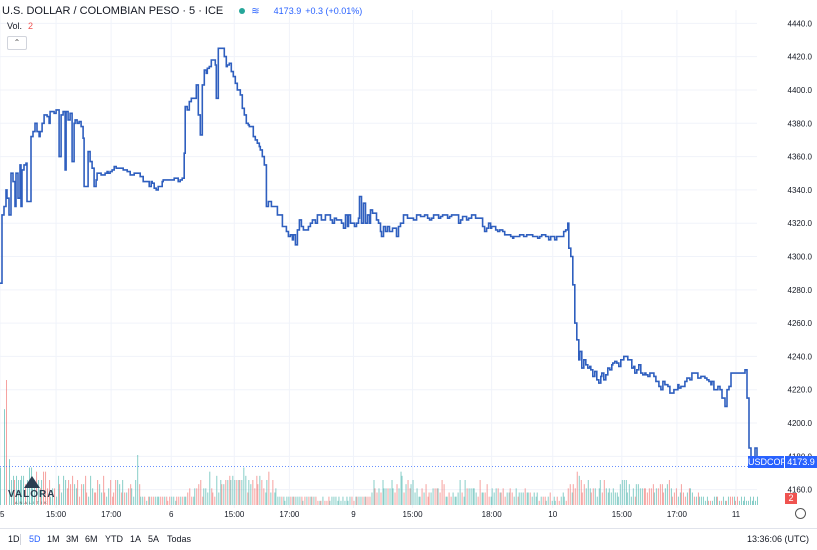 This screenshot has height=550, width=817. What do you see at coordinates (136, 539) in the screenshot?
I see `tf-button-1a: 1A` at bounding box center [136, 539].